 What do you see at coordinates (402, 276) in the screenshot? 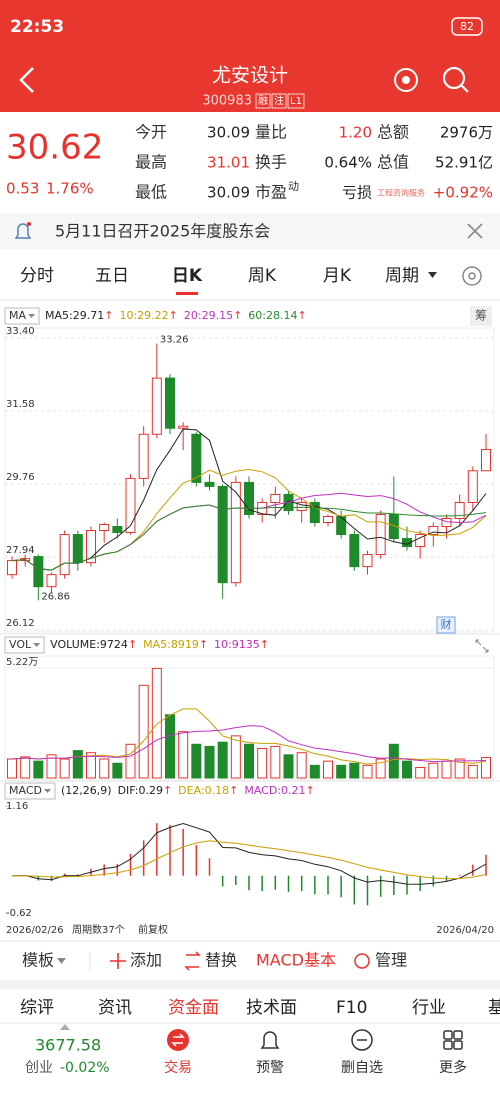
I see `period-tab: 周期` at bounding box center [402, 276].